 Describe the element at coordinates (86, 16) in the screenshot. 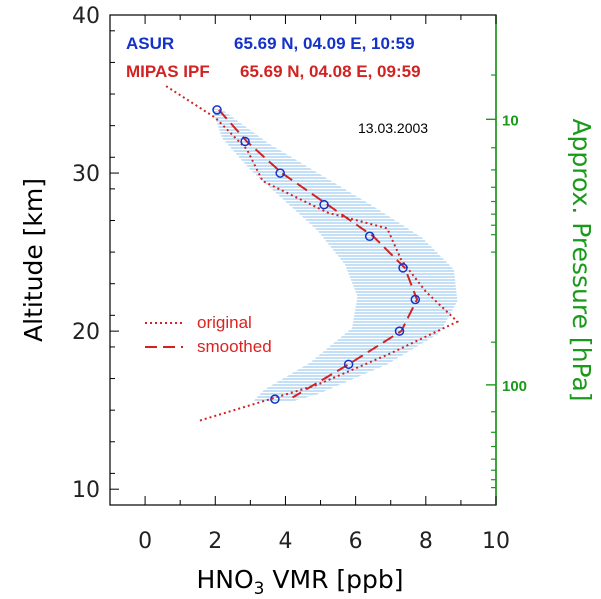

I see `y-tick-label-40: 40` at that location.